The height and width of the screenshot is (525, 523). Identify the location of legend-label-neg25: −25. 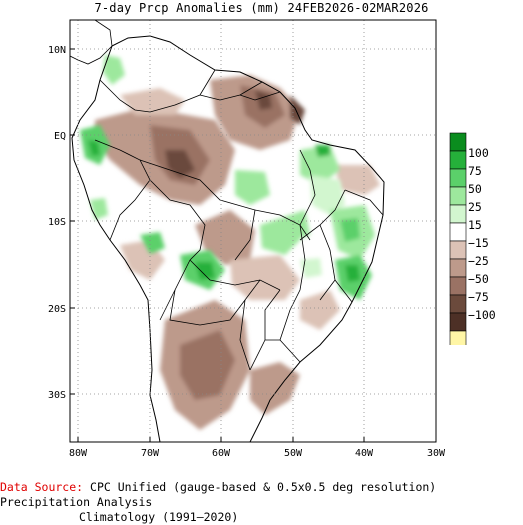
(478, 261).